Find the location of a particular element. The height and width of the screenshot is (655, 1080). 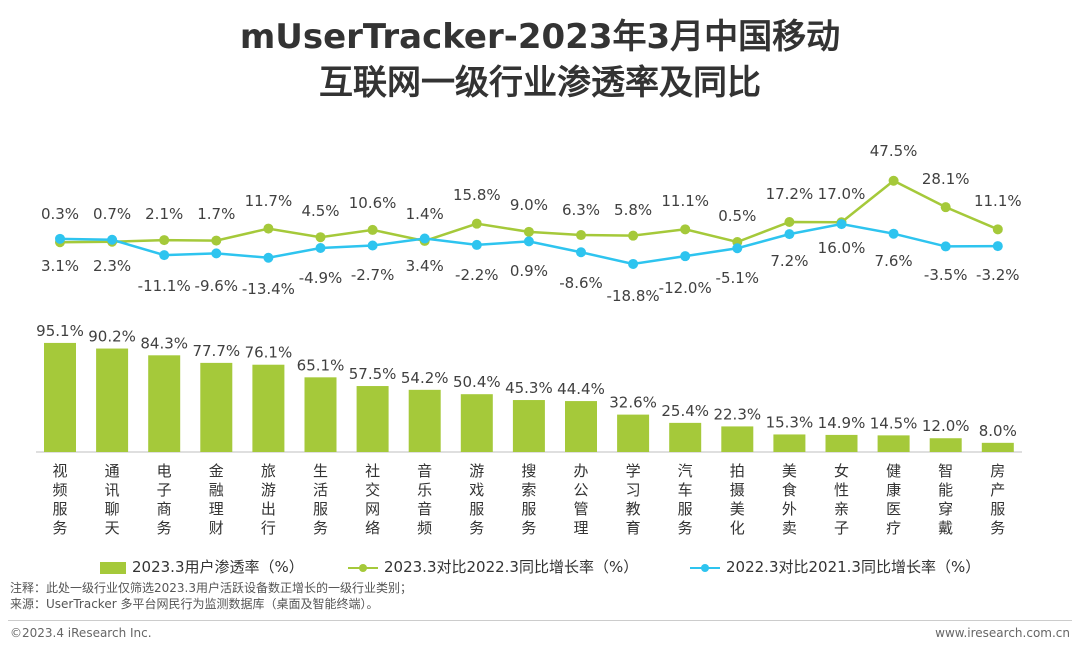

line-2023-label-1: 0.7% is located at coordinates (112, 214).